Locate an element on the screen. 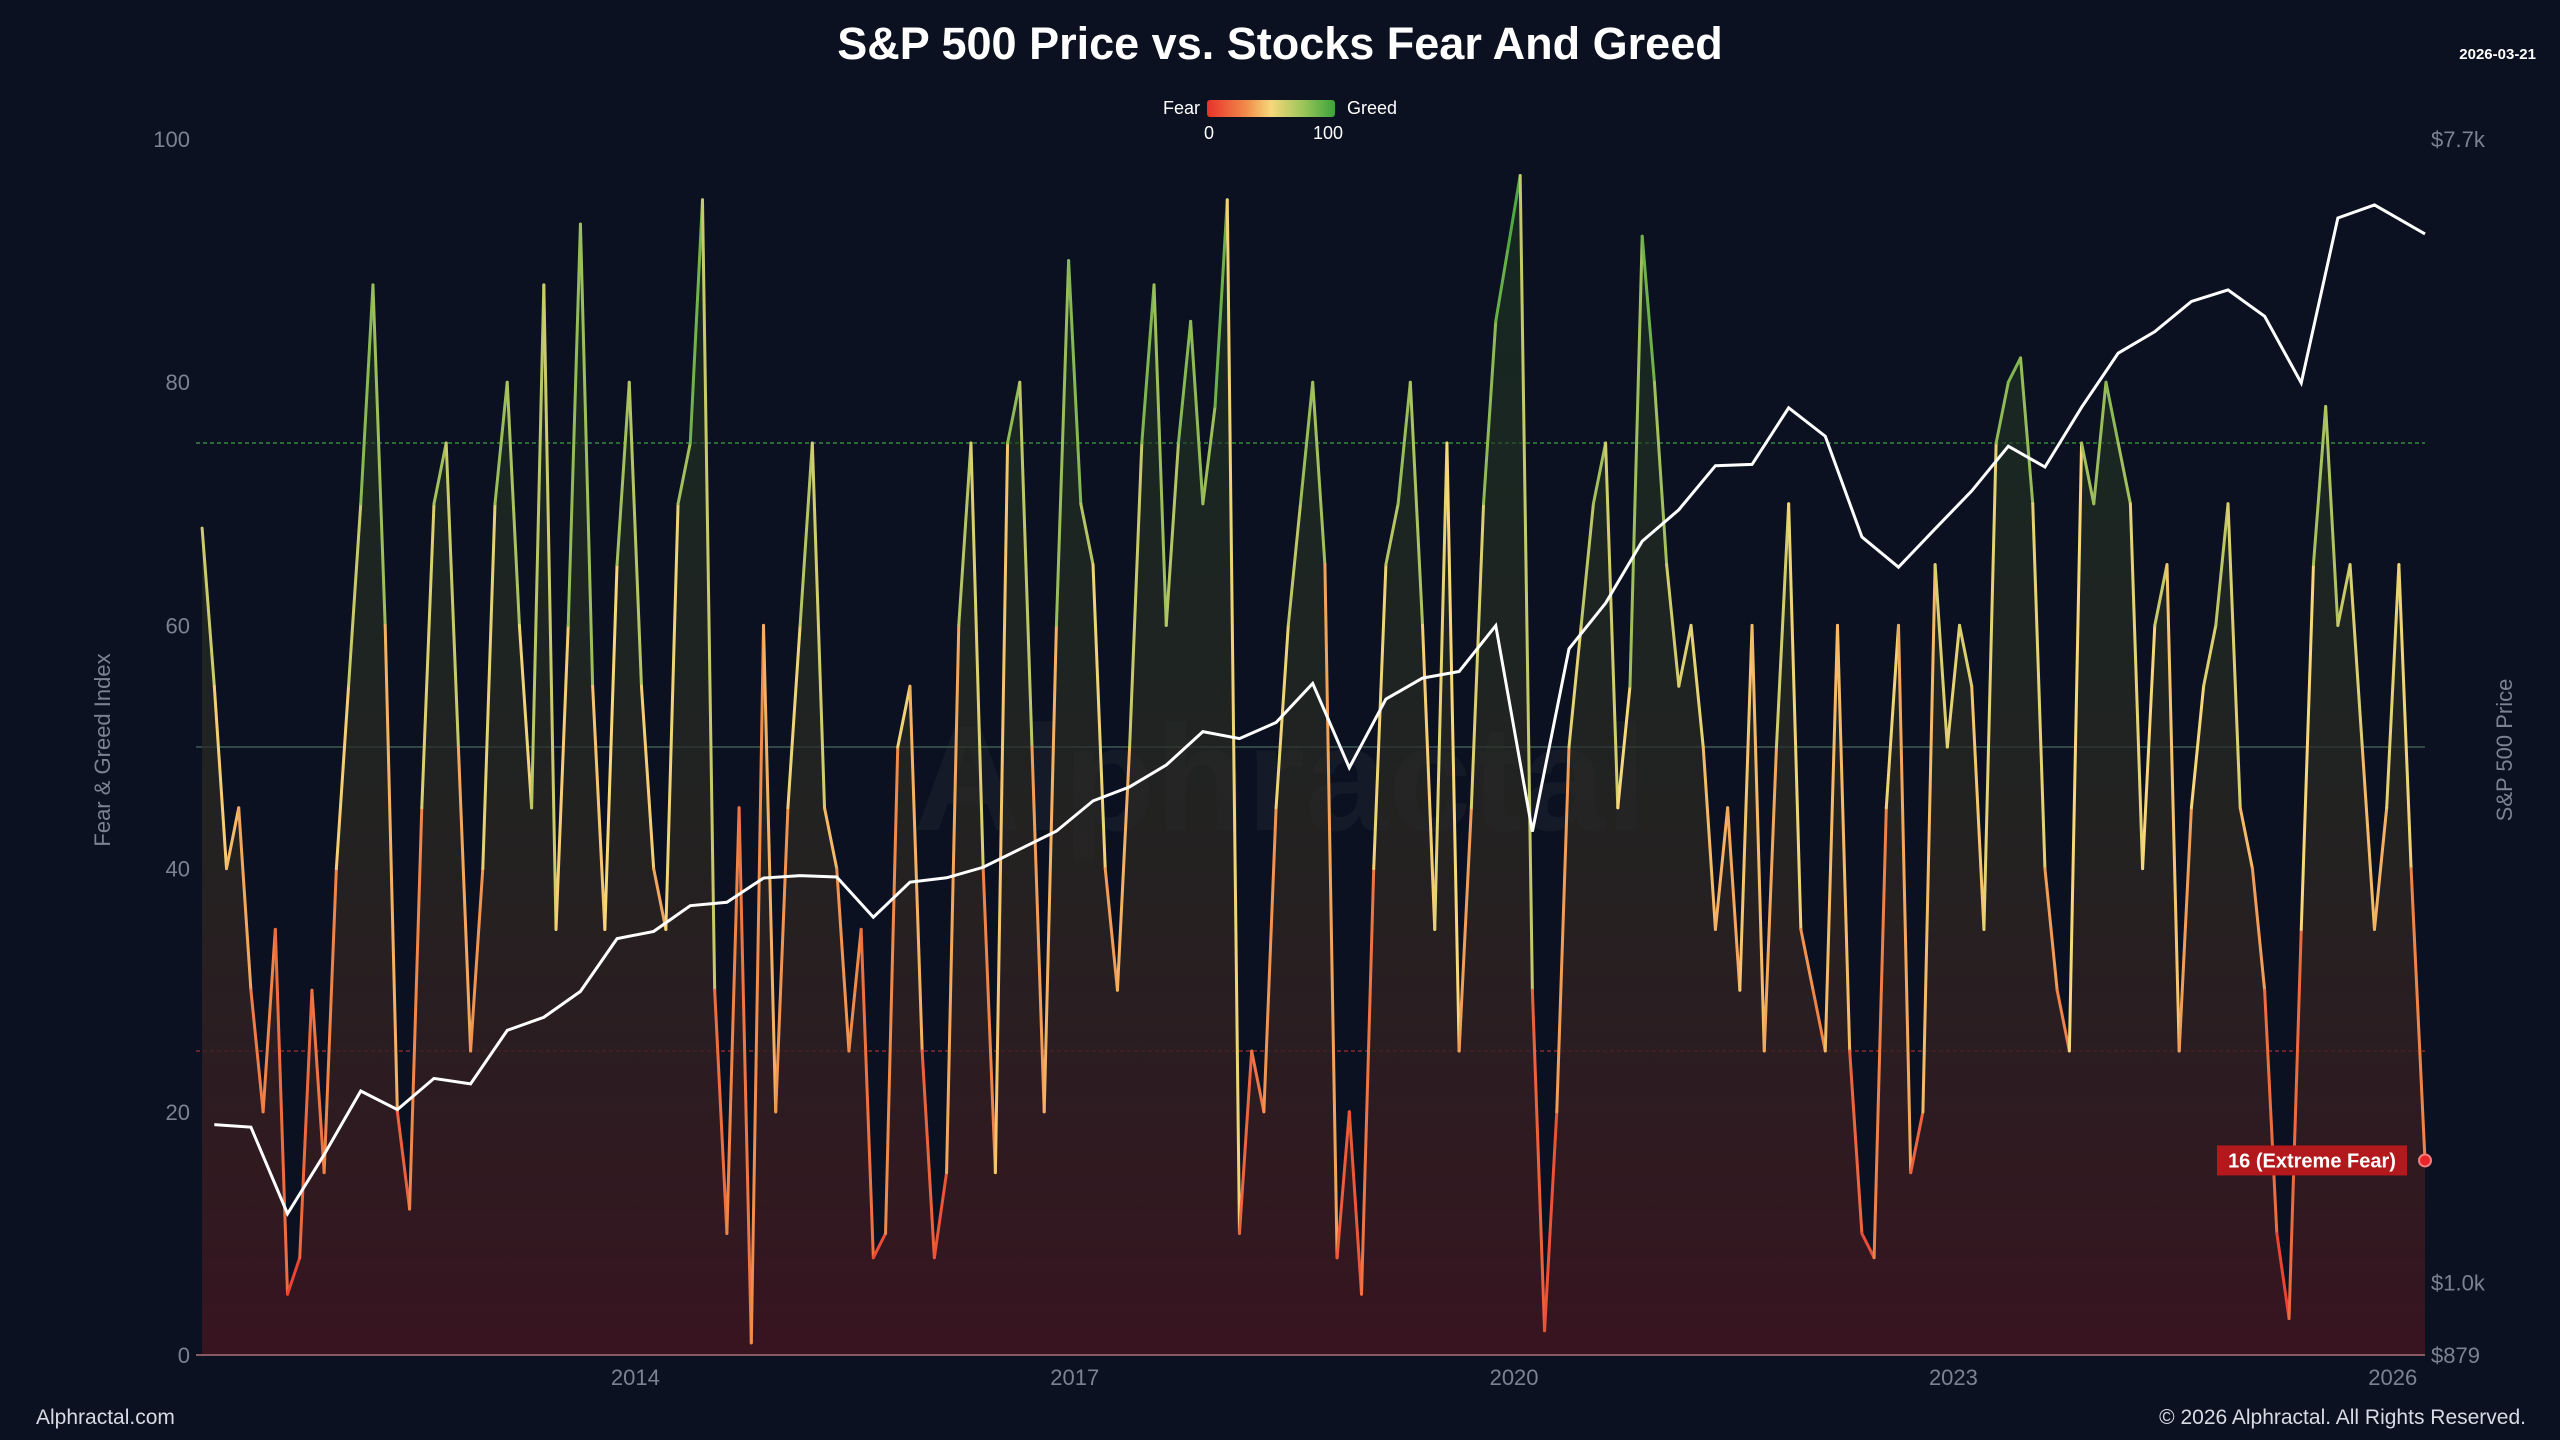 Image resolution: width=2560 pixels, height=1440 pixels. legend-greed-label: Greed is located at coordinates (1372, 108).